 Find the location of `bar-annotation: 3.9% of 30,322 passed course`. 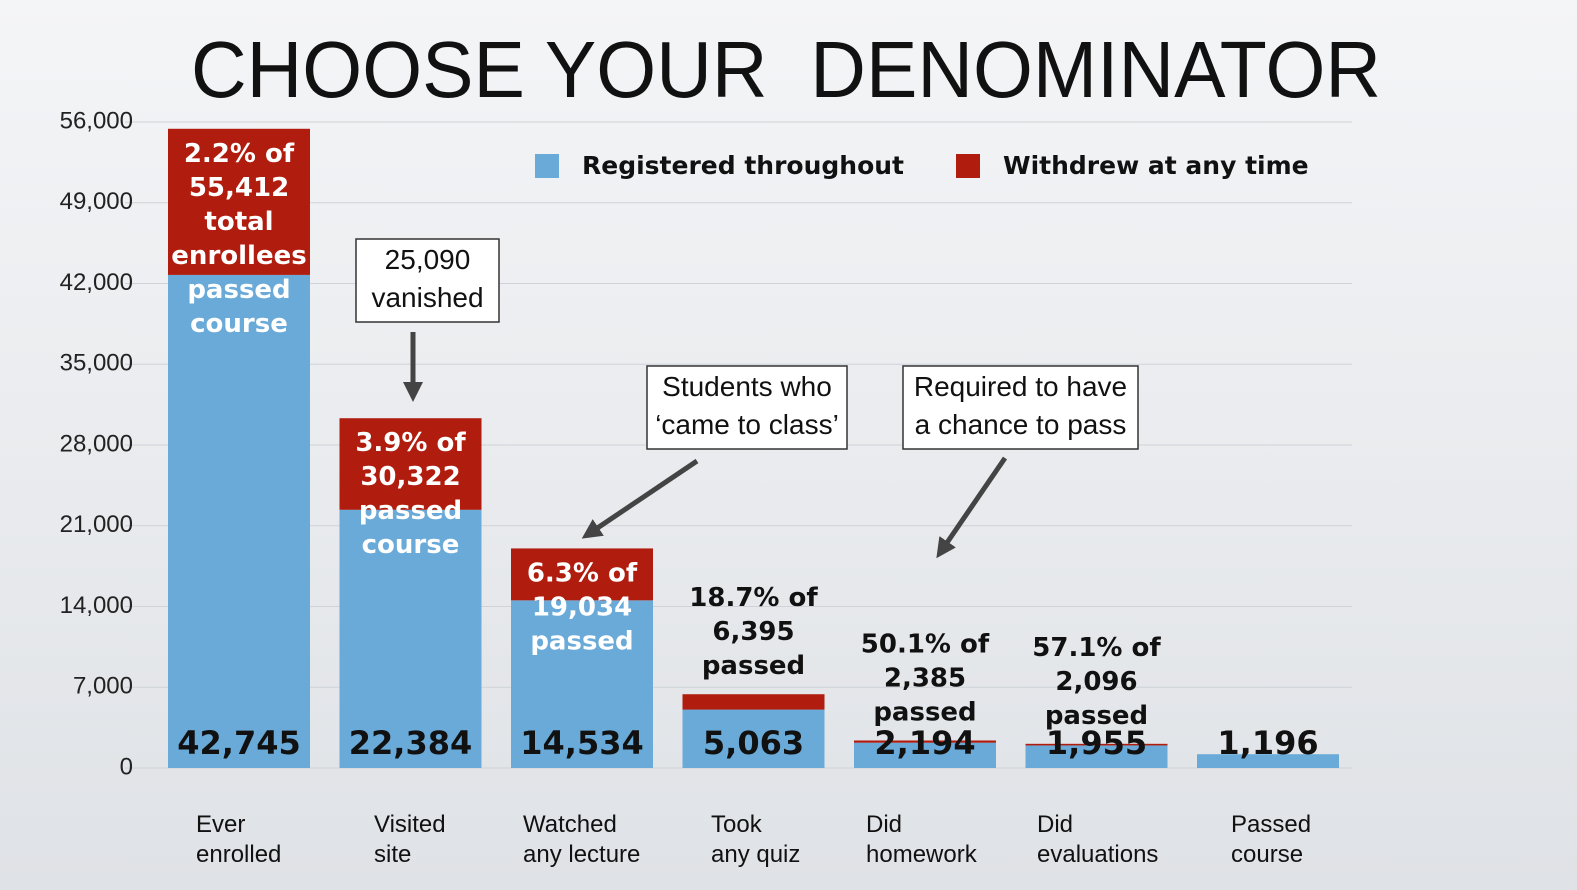

bar-annotation: 3.9% of 30,322 passed course is located at coordinates (410, 494).